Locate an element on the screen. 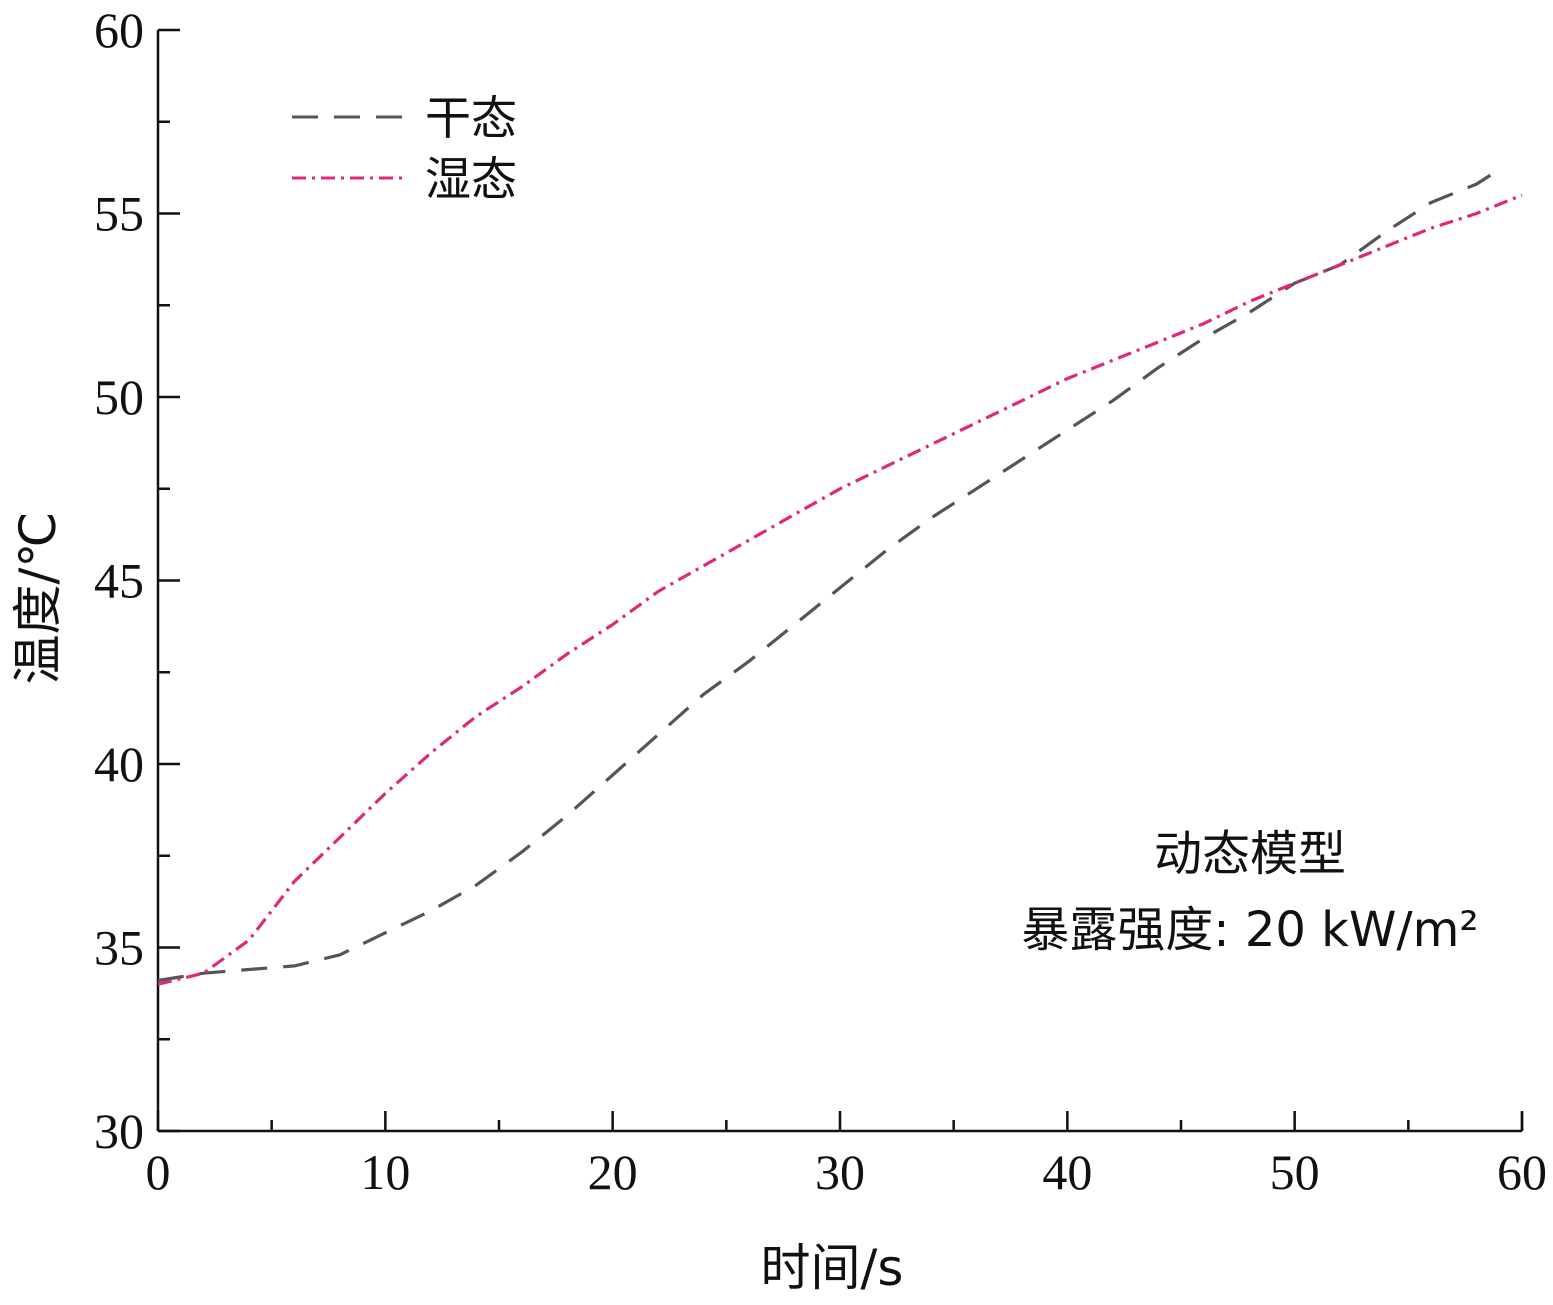 This screenshot has width=1553, height=1305. x-tick-label-30: 30 is located at coordinates (840, 1172).